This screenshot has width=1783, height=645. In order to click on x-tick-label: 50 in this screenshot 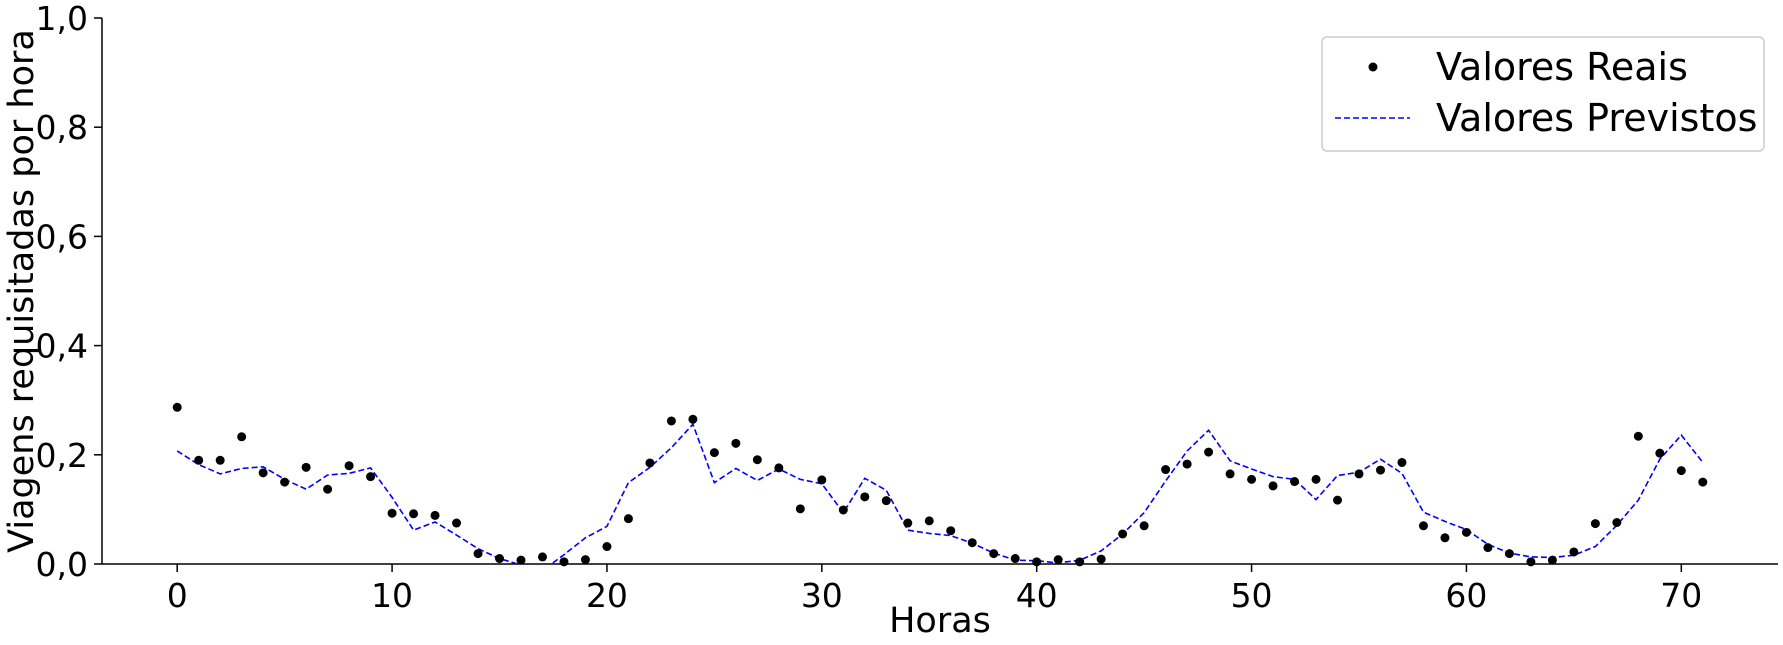, I will do `click(1252, 595)`.